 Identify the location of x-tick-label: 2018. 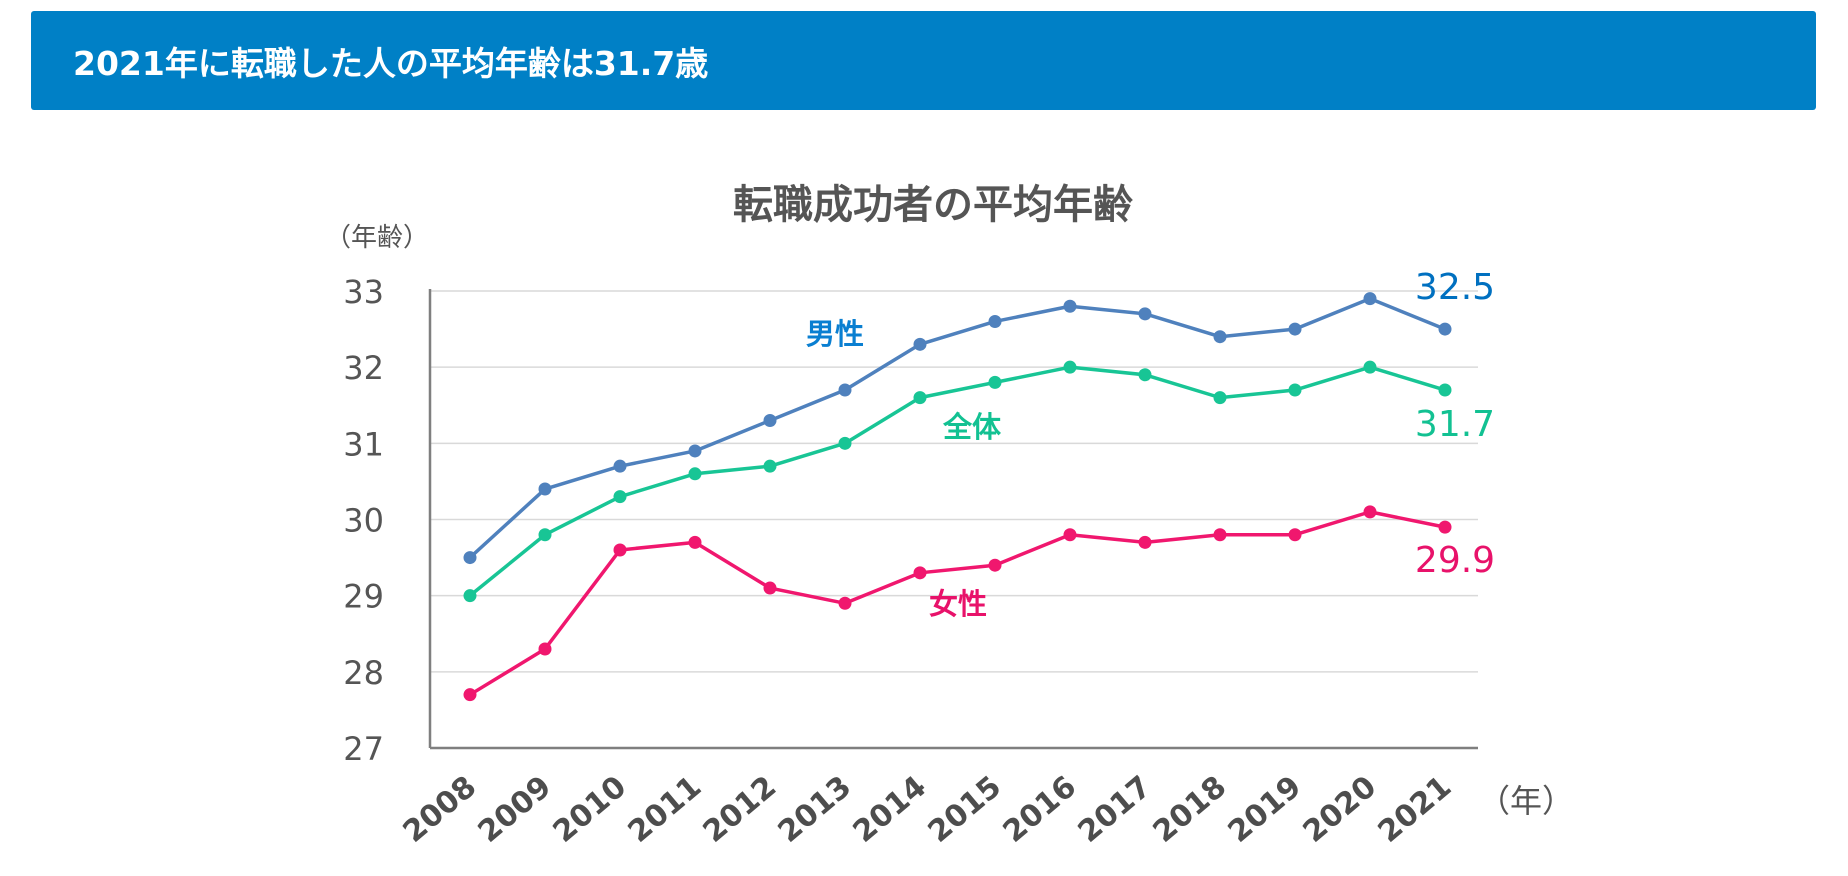
(1190, 809).